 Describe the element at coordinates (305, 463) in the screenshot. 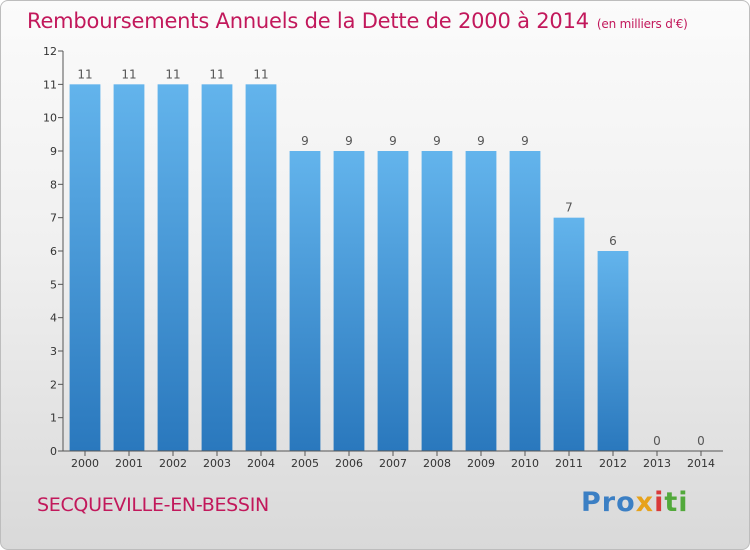

I see `x-tick-label: 2005` at that location.